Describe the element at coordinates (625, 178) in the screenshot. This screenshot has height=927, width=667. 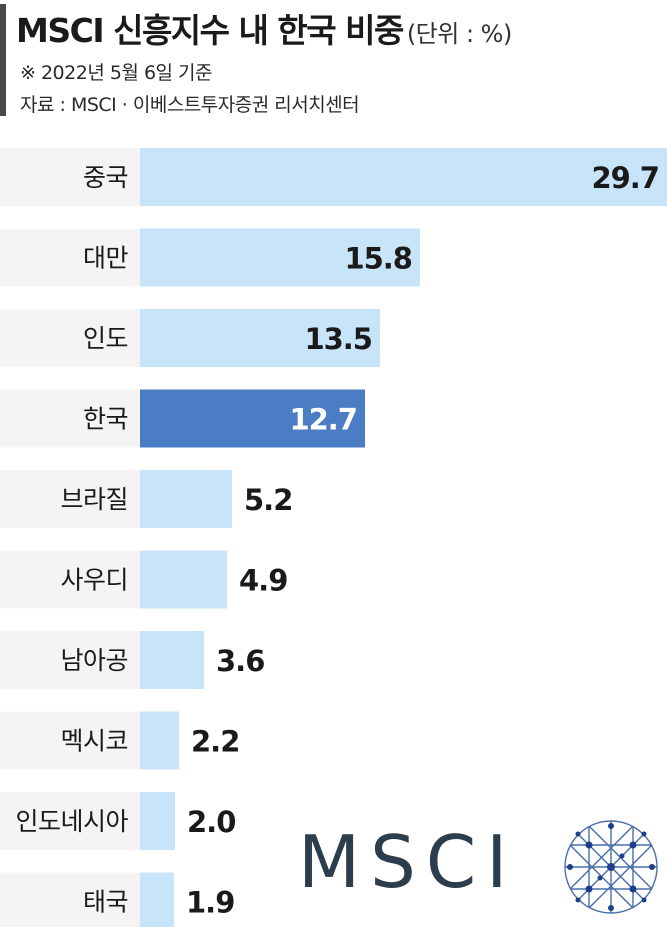
I see `value-label: 29.7` at that location.